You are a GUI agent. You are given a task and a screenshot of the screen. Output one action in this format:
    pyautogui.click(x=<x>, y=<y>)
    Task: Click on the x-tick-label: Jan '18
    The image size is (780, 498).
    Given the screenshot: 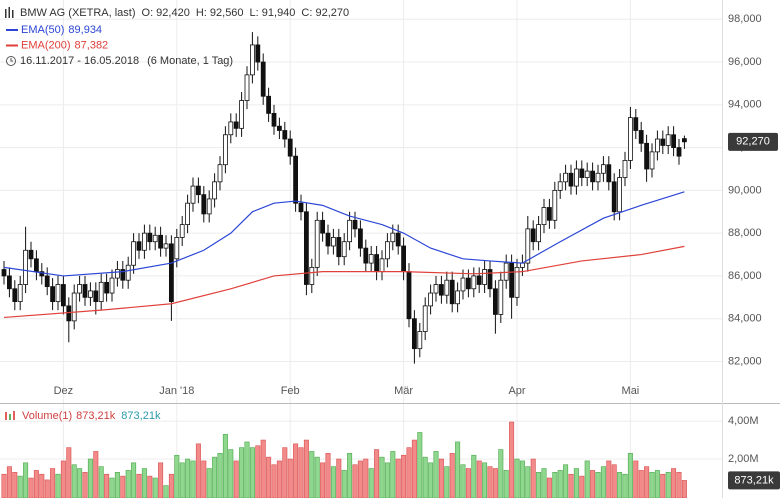 What is the action you would take?
    pyautogui.click(x=176, y=391)
    